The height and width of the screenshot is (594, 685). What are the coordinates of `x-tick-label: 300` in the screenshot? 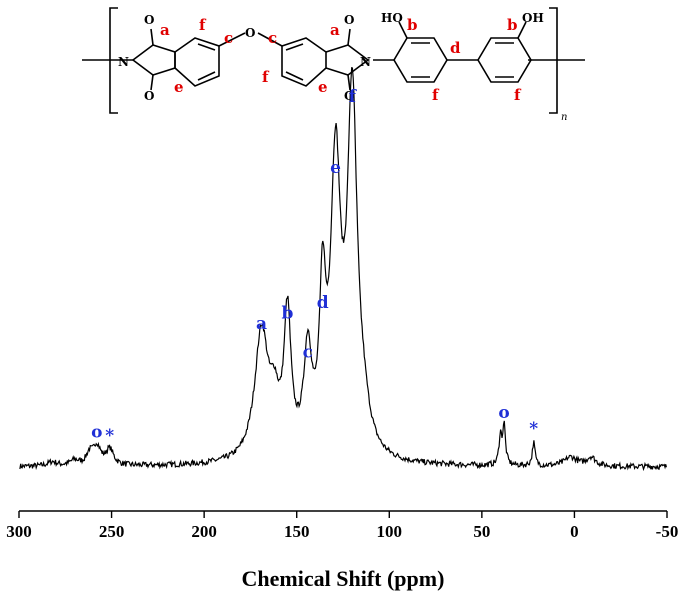 It's located at (19, 531).